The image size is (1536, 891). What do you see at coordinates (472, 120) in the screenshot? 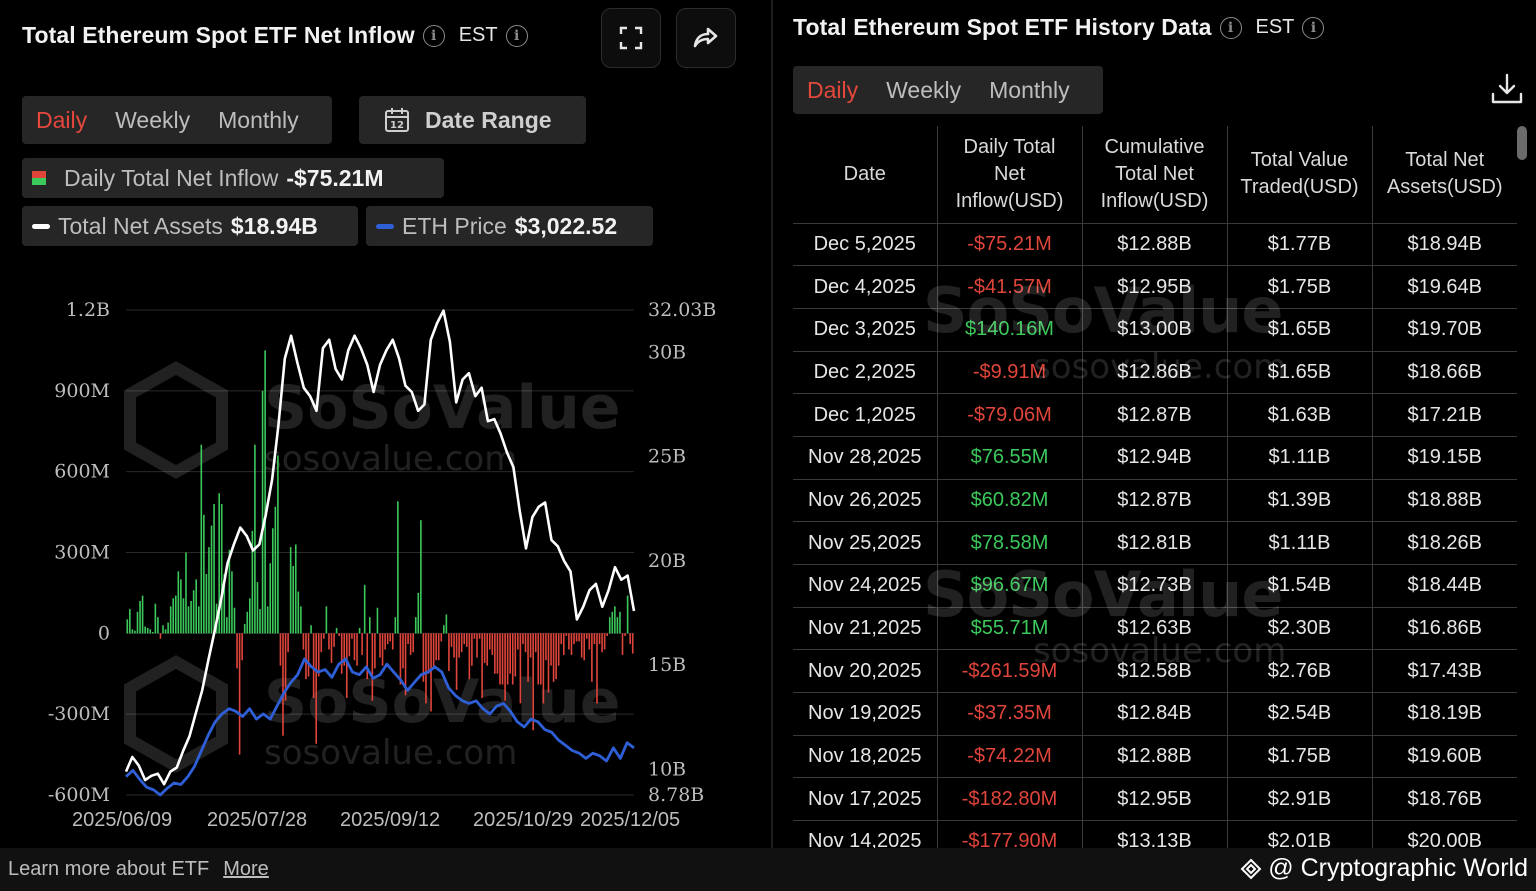
I see `date-range-button: 12 Date Range` at bounding box center [472, 120].